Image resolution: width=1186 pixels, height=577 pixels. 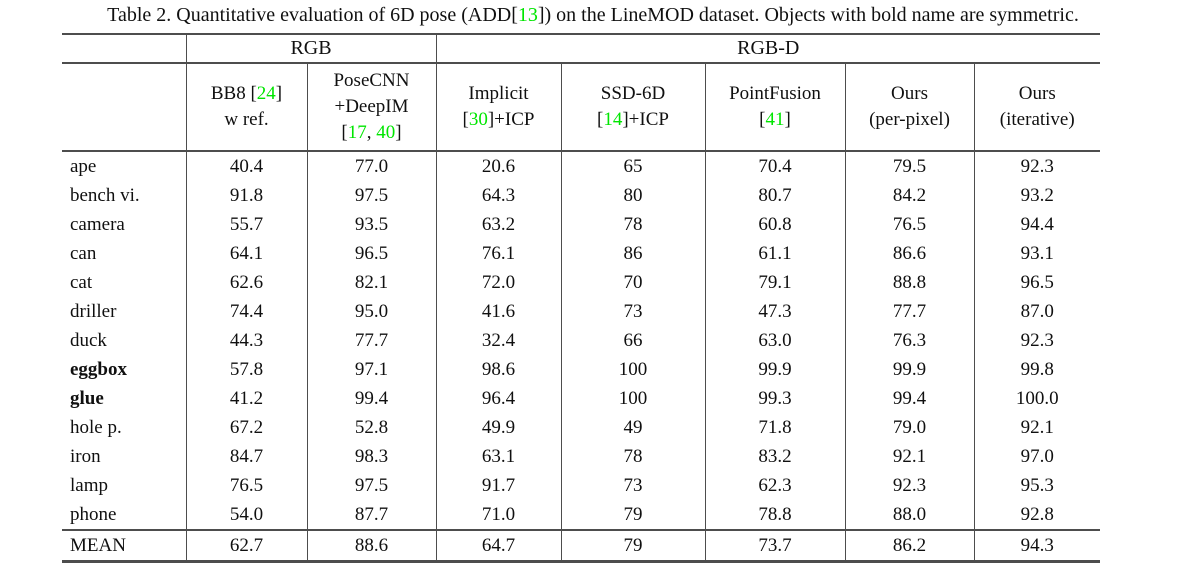 I want to click on value-cell: 40.4, so click(x=246, y=166).